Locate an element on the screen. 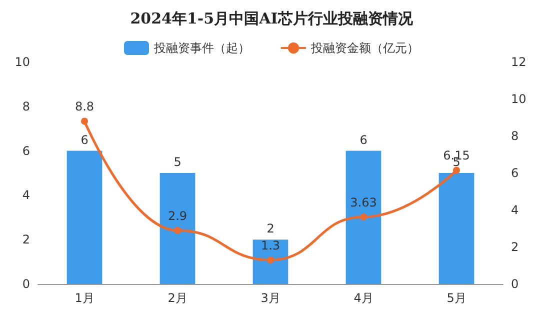 The width and height of the screenshot is (543, 336). data-label: 2 is located at coordinates (270, 229).